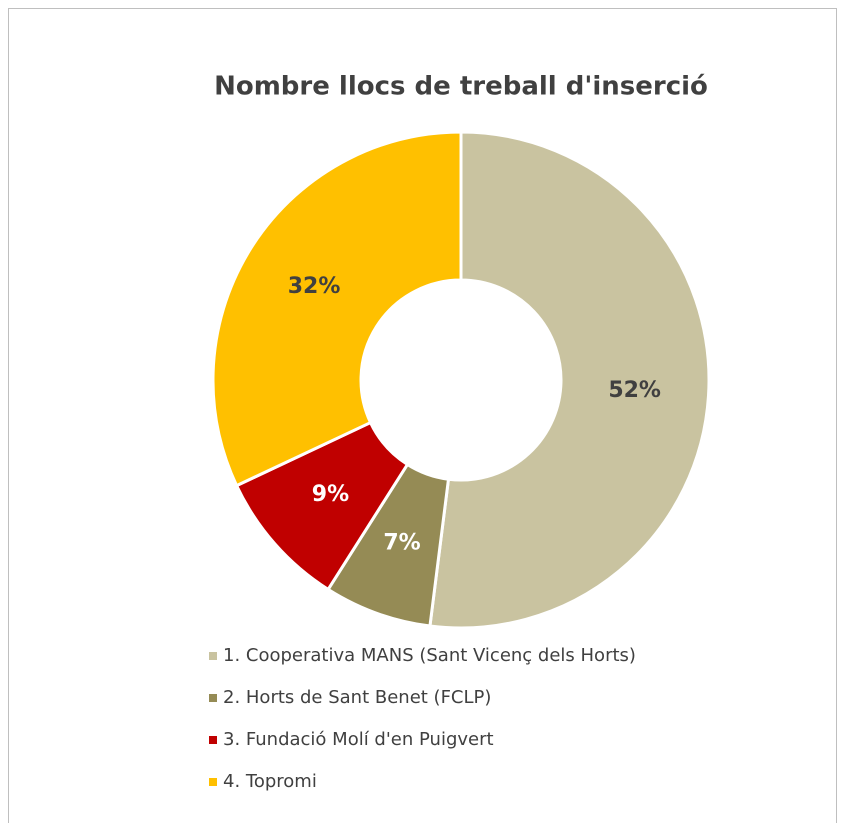  What do you see at coordinates (314, 286) in the screenshot?
I see `data-label: 32%` at bounding box center [314, 286].